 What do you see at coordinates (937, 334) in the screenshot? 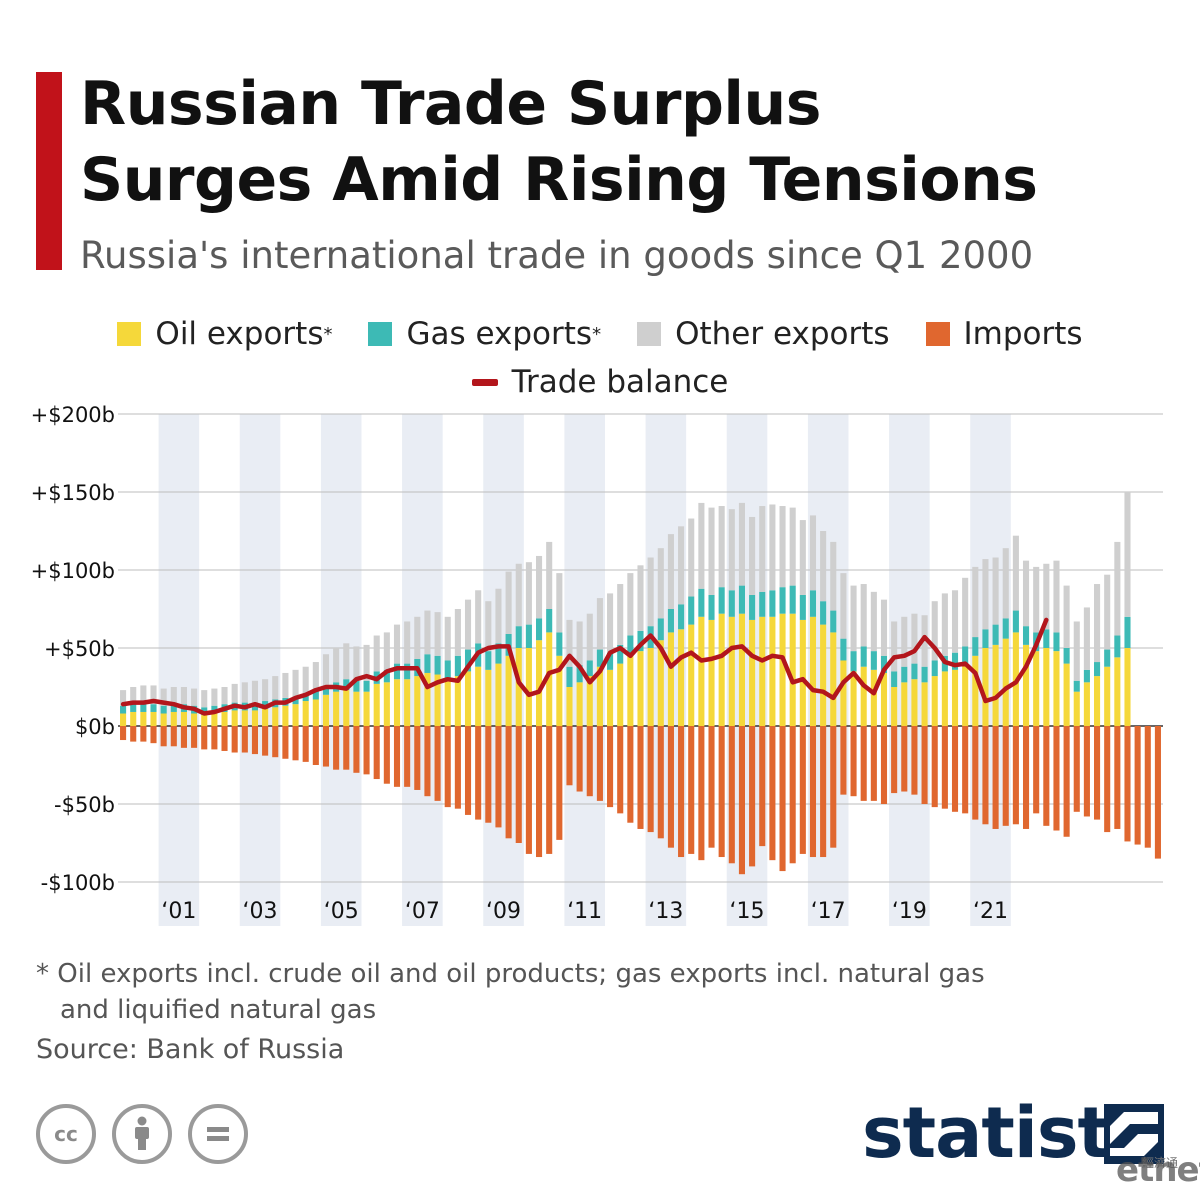
I see `legend-swatch-imports` at bounding box center [937, 334].